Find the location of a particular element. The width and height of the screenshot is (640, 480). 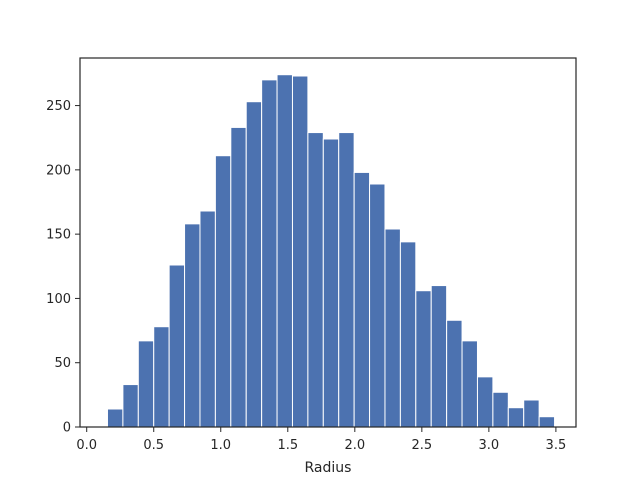

x-tick-label: 2.5 is located at coordinates (421, 445).